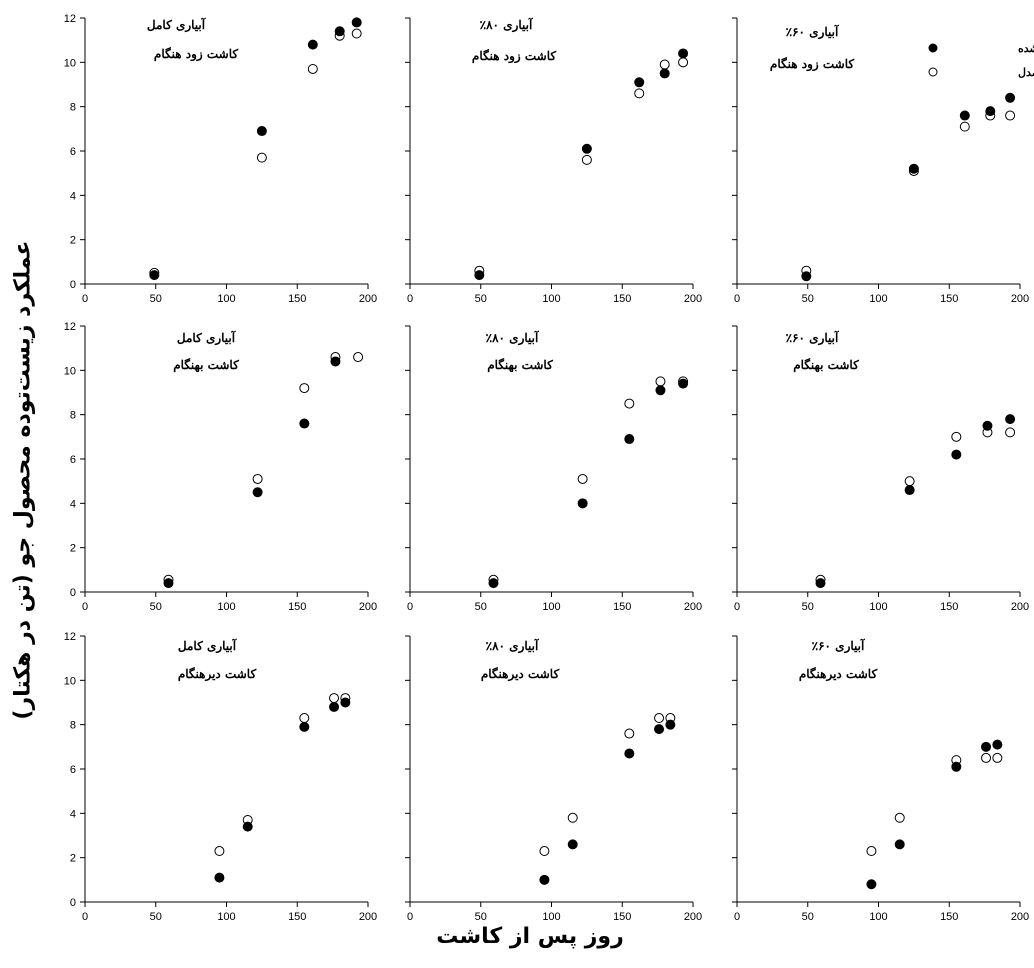 The image size is (1034, 968). I want to click on panel-title: آبیاری ۶۰٪, so click(839, 645).